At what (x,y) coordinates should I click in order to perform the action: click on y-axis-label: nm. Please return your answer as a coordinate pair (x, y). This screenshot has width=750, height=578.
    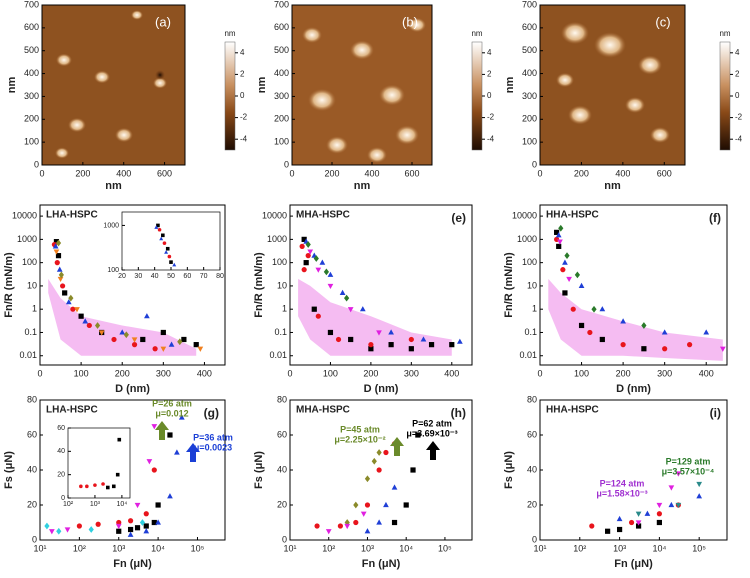
    Looking at the image, I should click on (262, 85).